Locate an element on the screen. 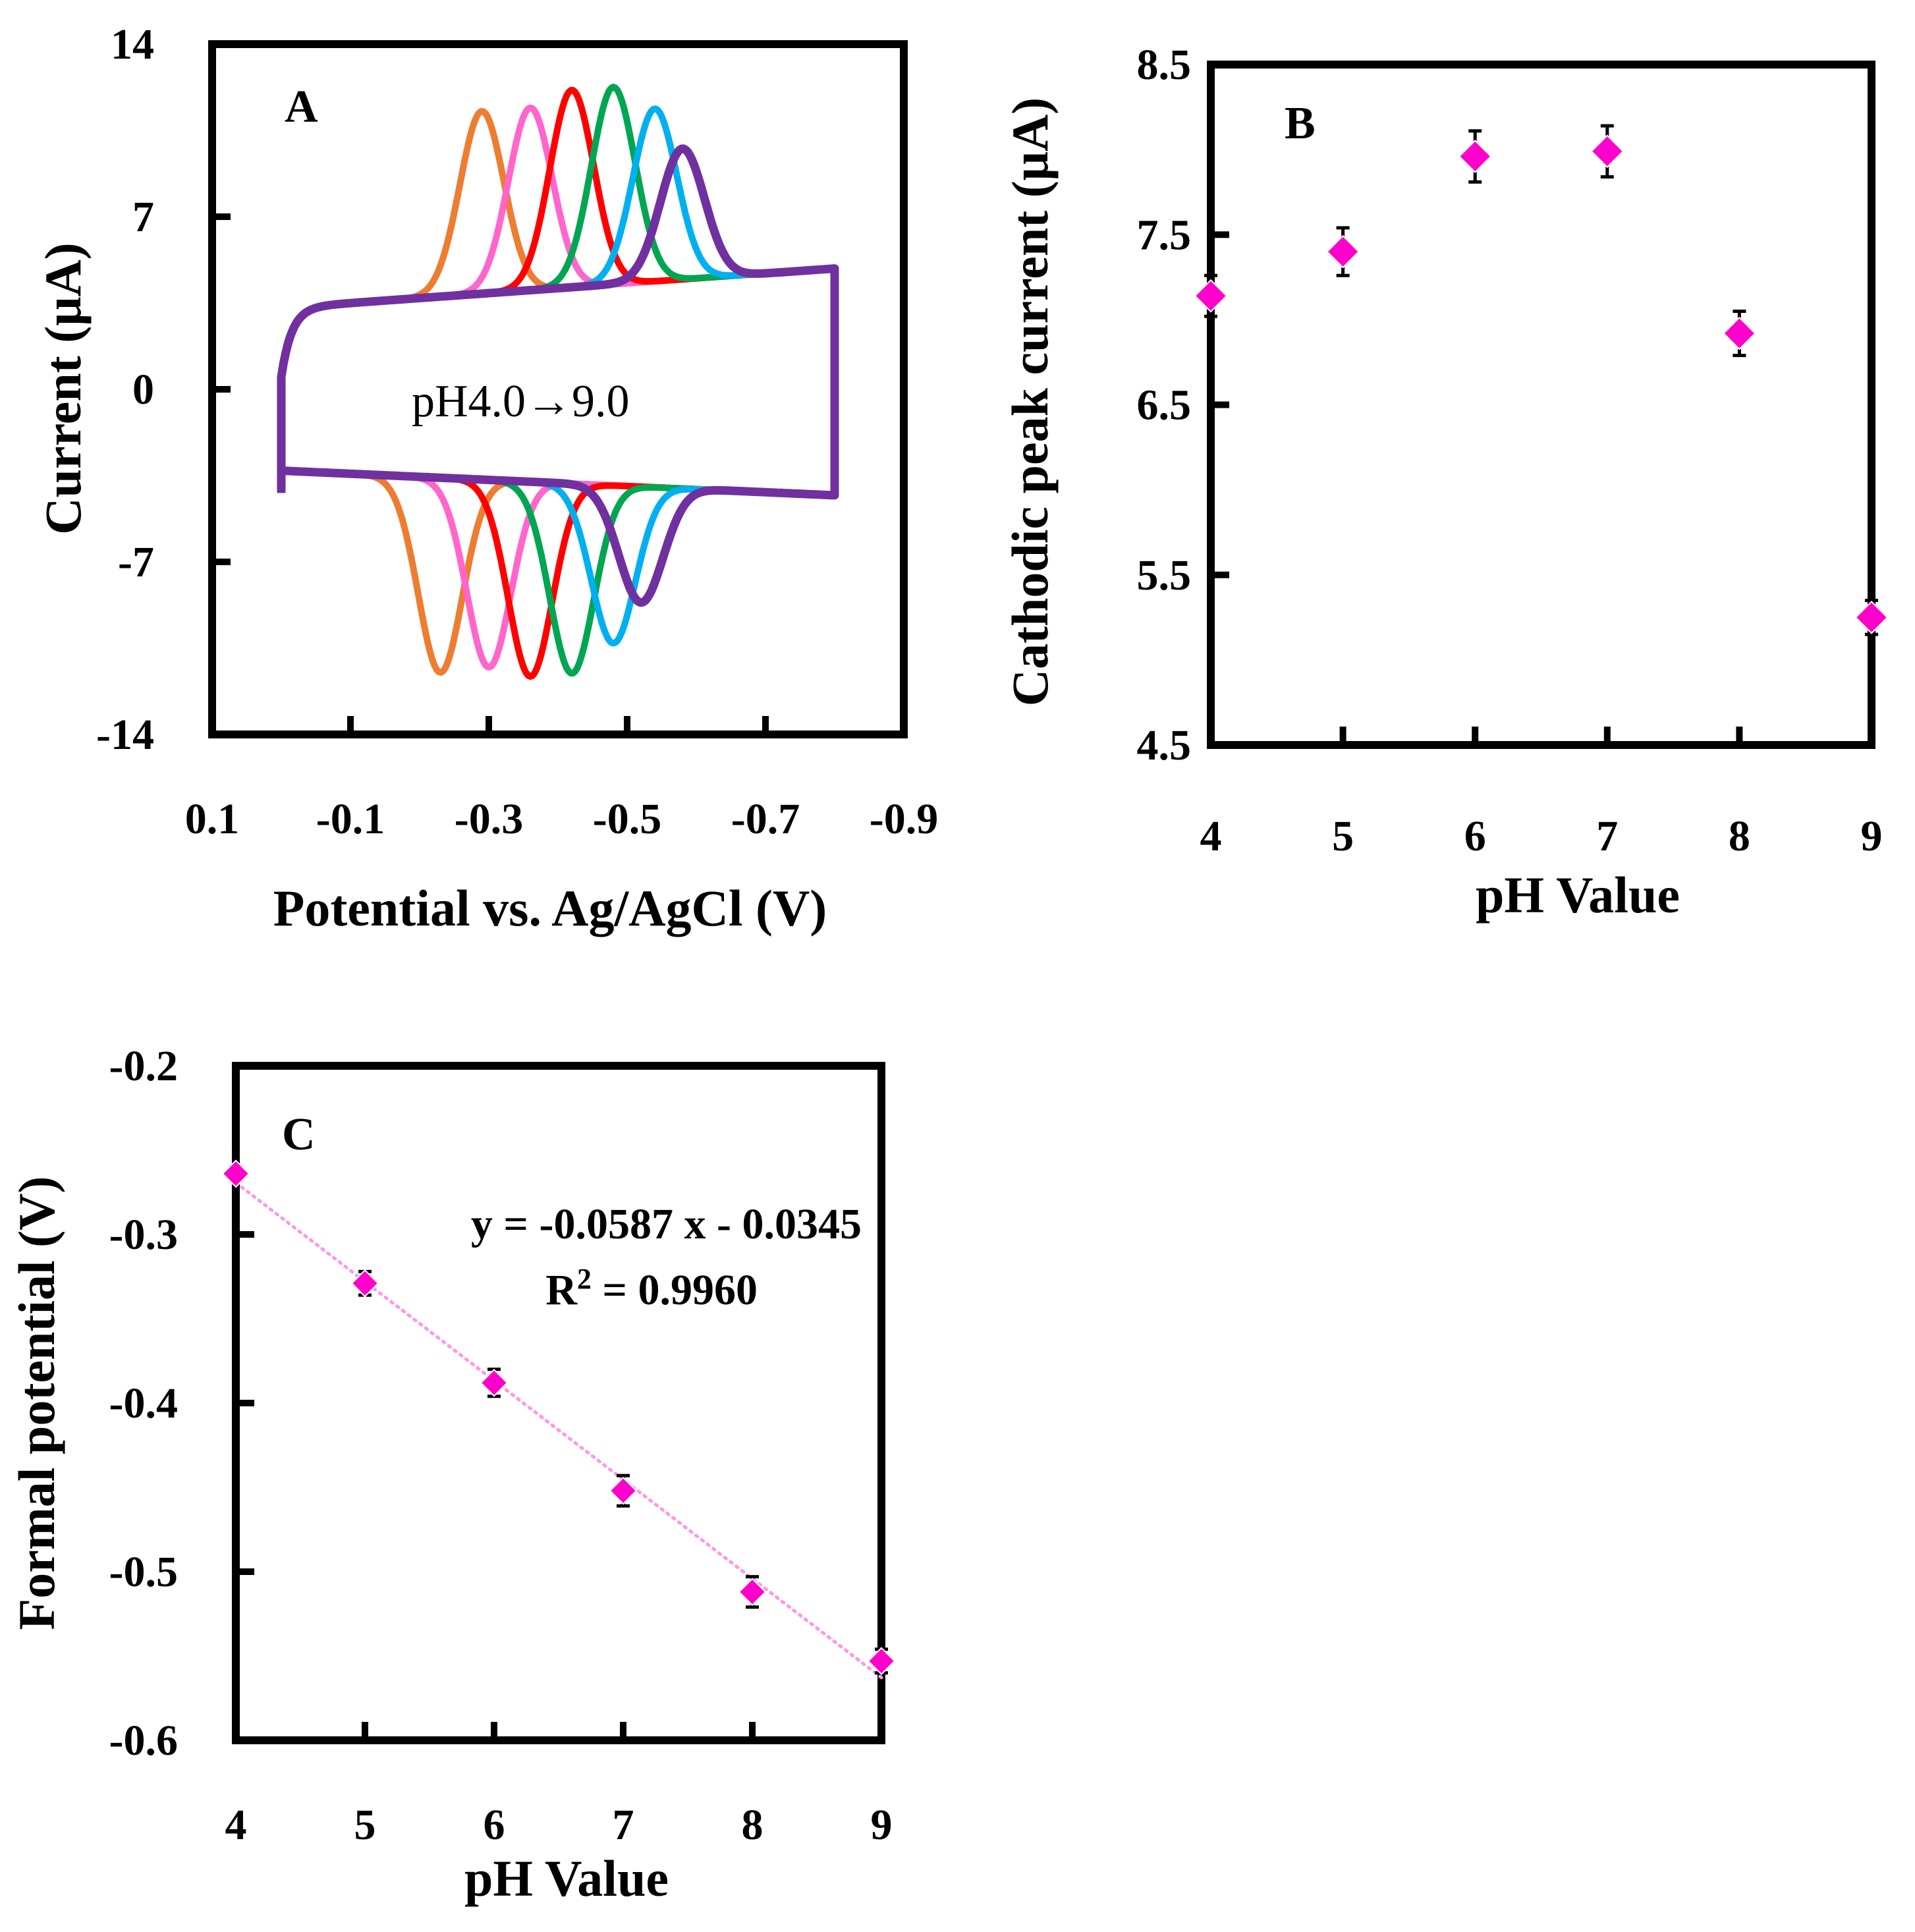 This screenshot has width=1915, height=1932. x-tick-label: -0.5 is located at coordinates (627, 819).